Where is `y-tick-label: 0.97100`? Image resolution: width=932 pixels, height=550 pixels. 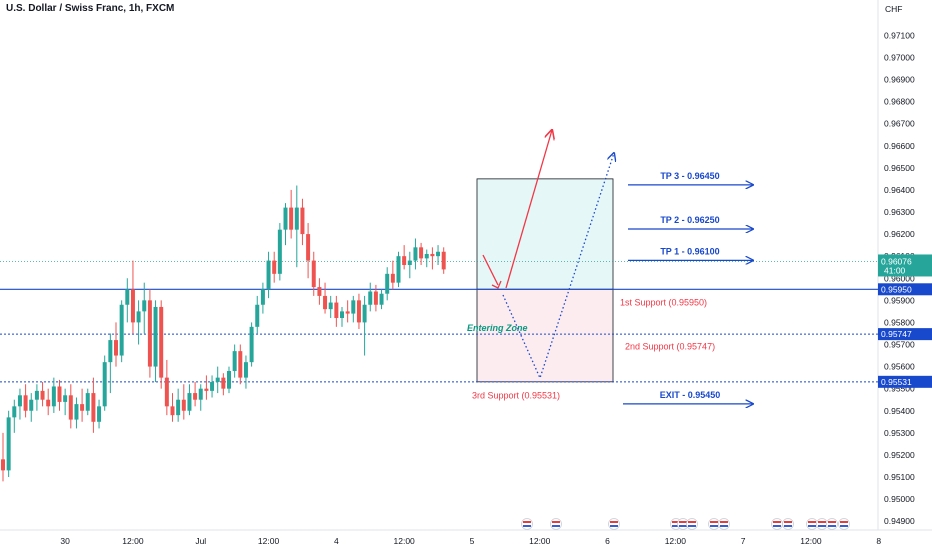 y-tick-label: 0.97100 is located at coordinates (899, 35).